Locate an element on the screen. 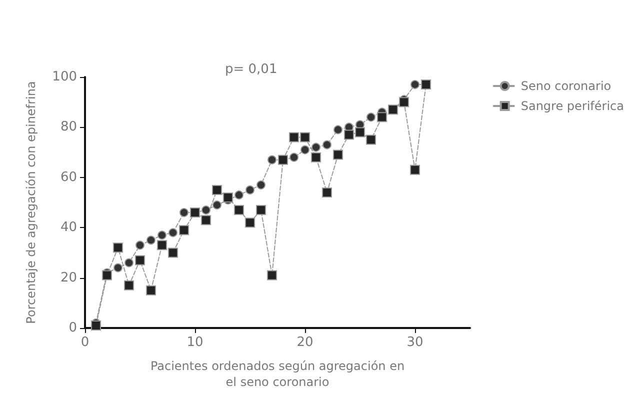 This screenshot has width=637, height=400. y-tick-label: 100 is located at coordinates (64, 77).